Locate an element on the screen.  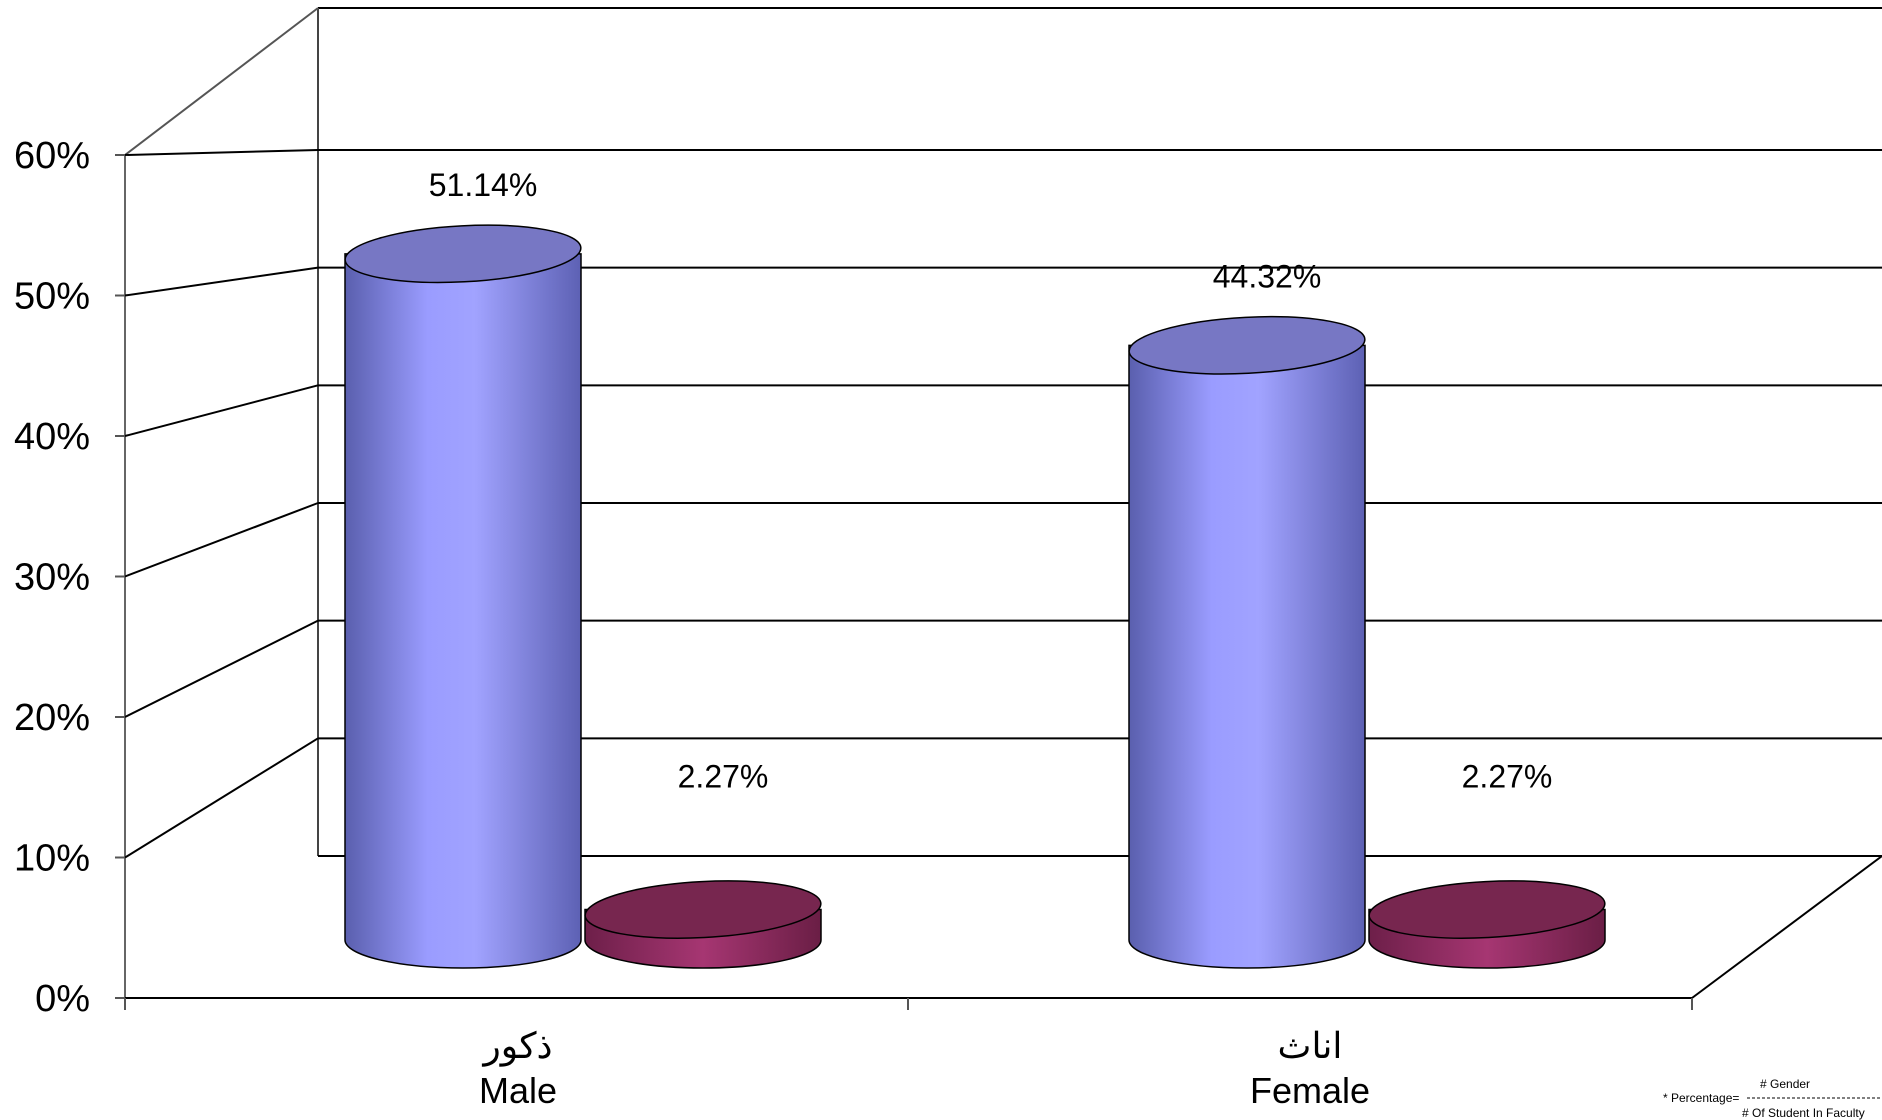
footnote-denominator: # Of Student In Faculty is located at coordinates (1803, 1113).